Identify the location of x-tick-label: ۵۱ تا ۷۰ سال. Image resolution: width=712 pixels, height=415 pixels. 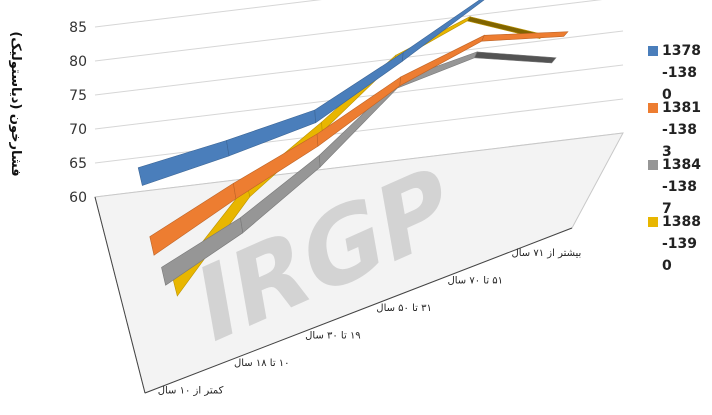
(475, 280).